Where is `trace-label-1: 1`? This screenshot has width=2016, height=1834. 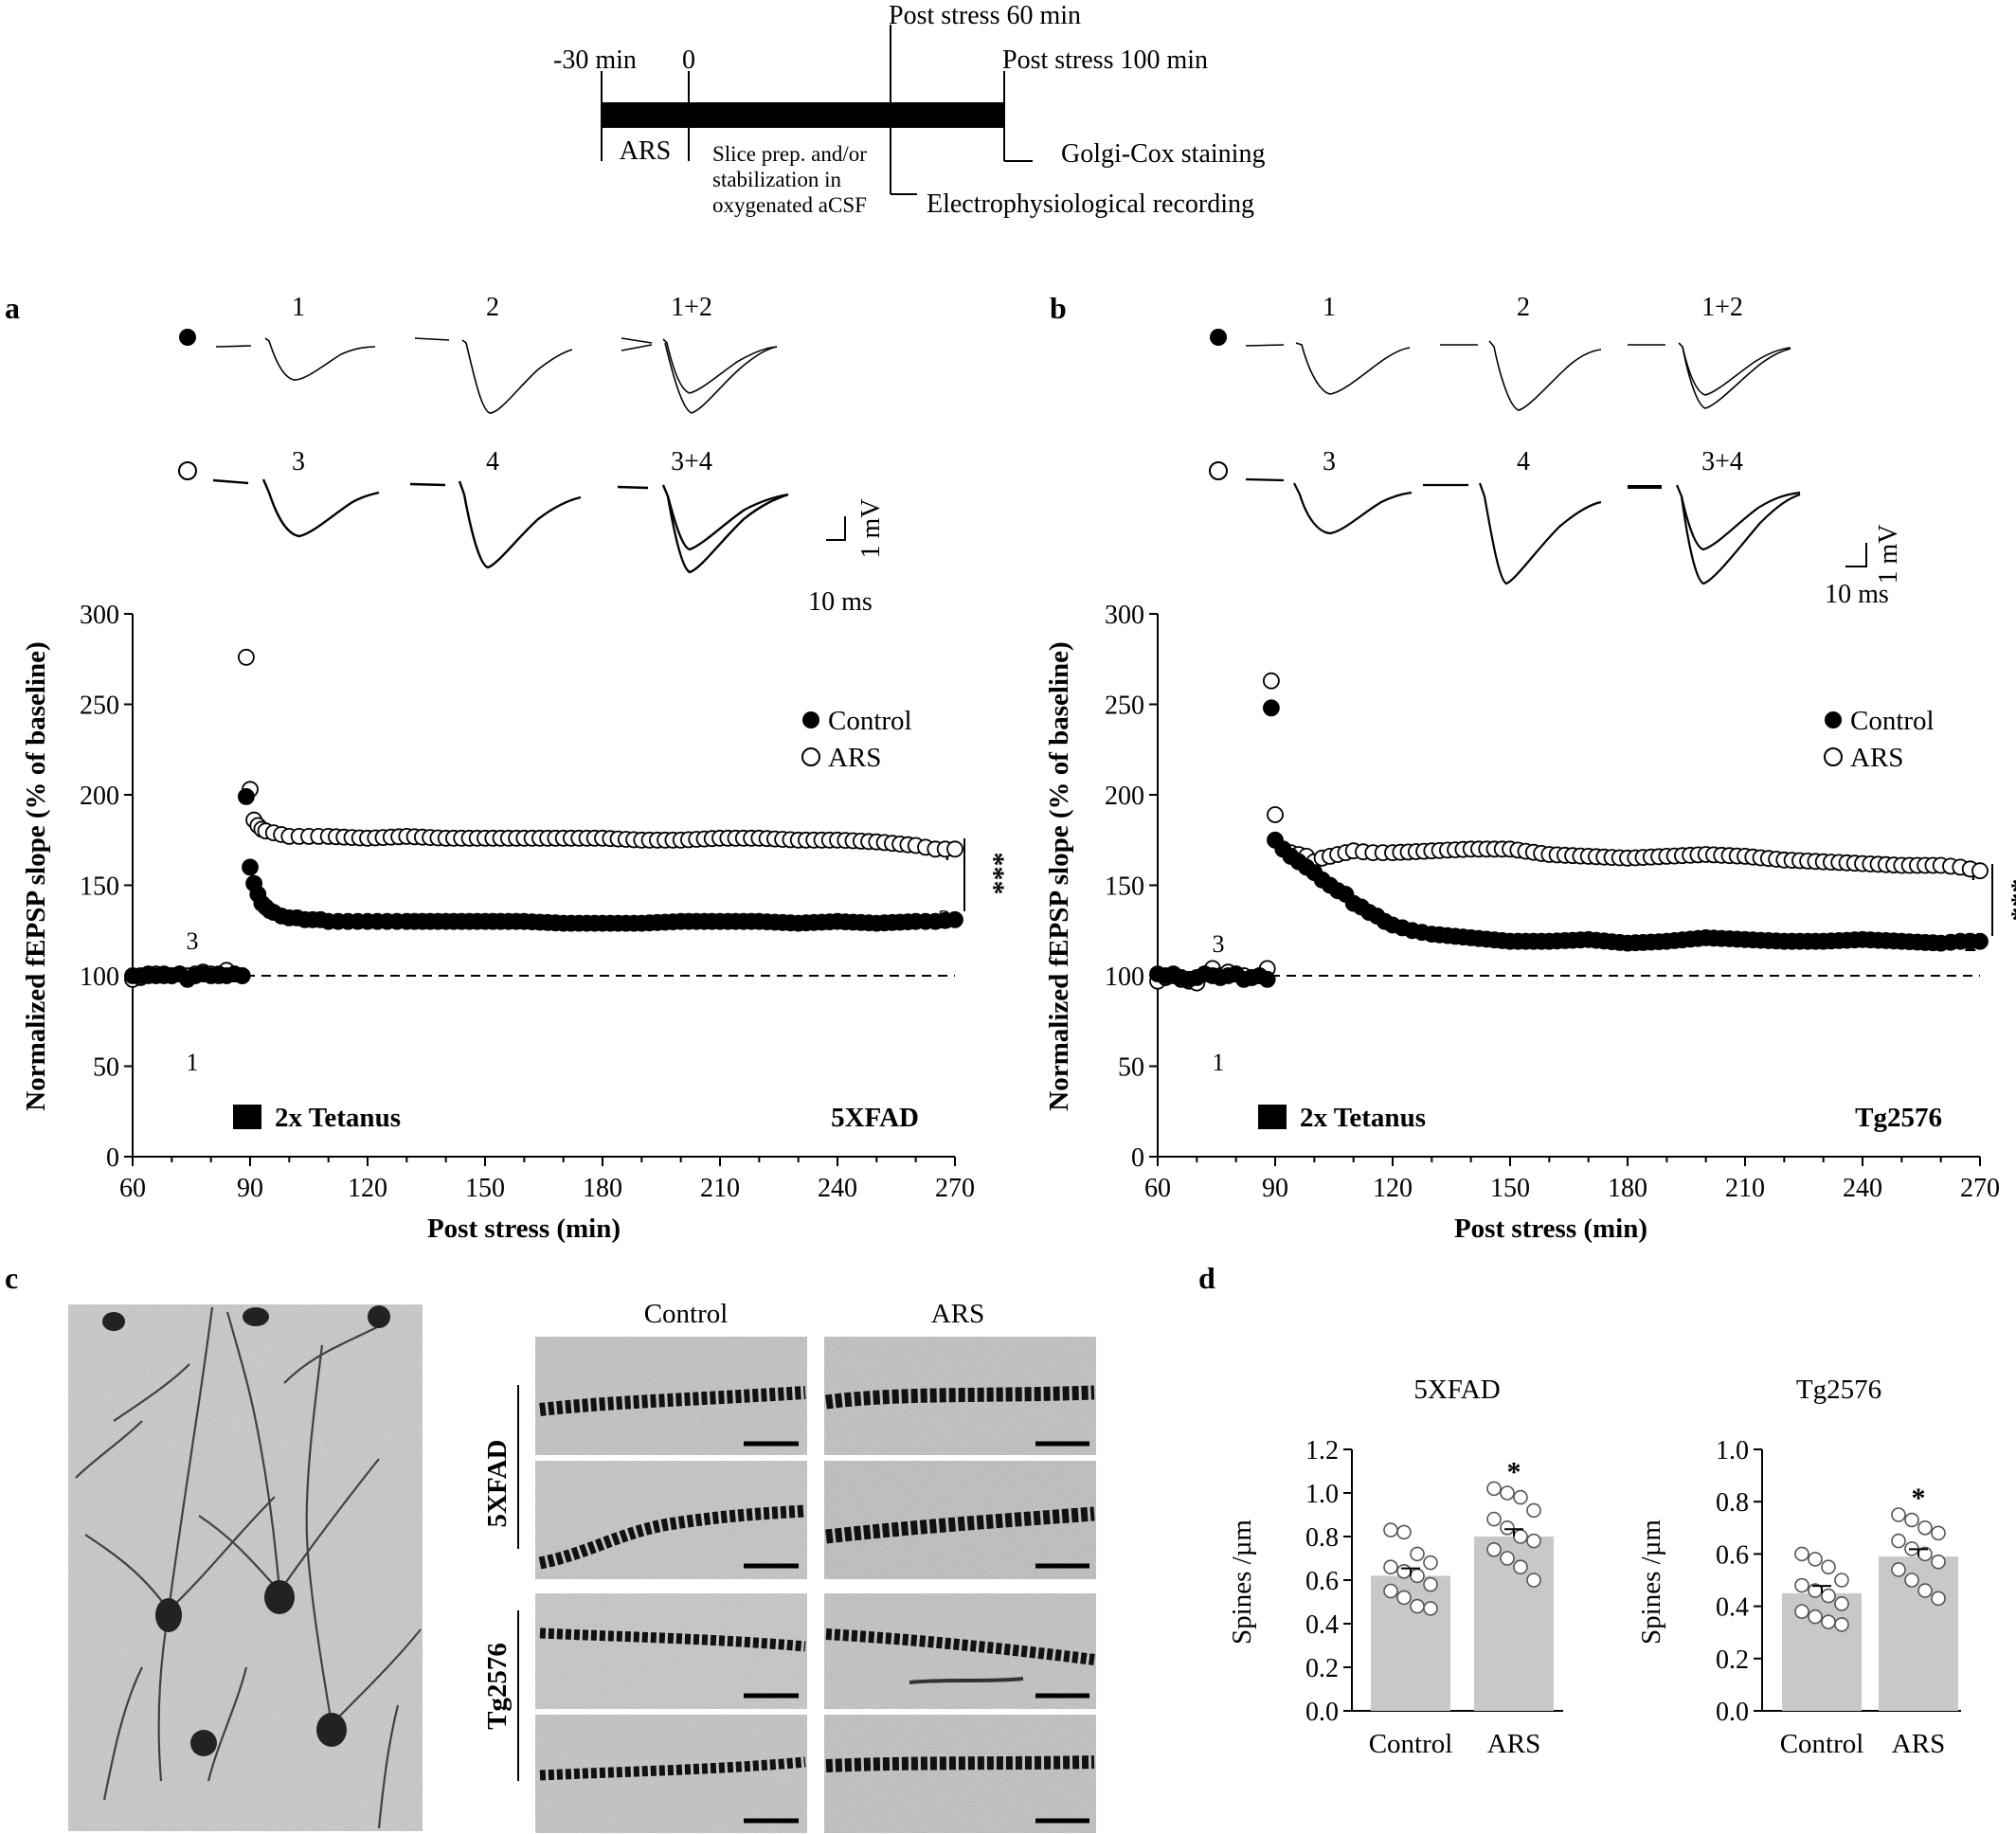 trace-label-1: 1 is located at coordinates (298, 307).